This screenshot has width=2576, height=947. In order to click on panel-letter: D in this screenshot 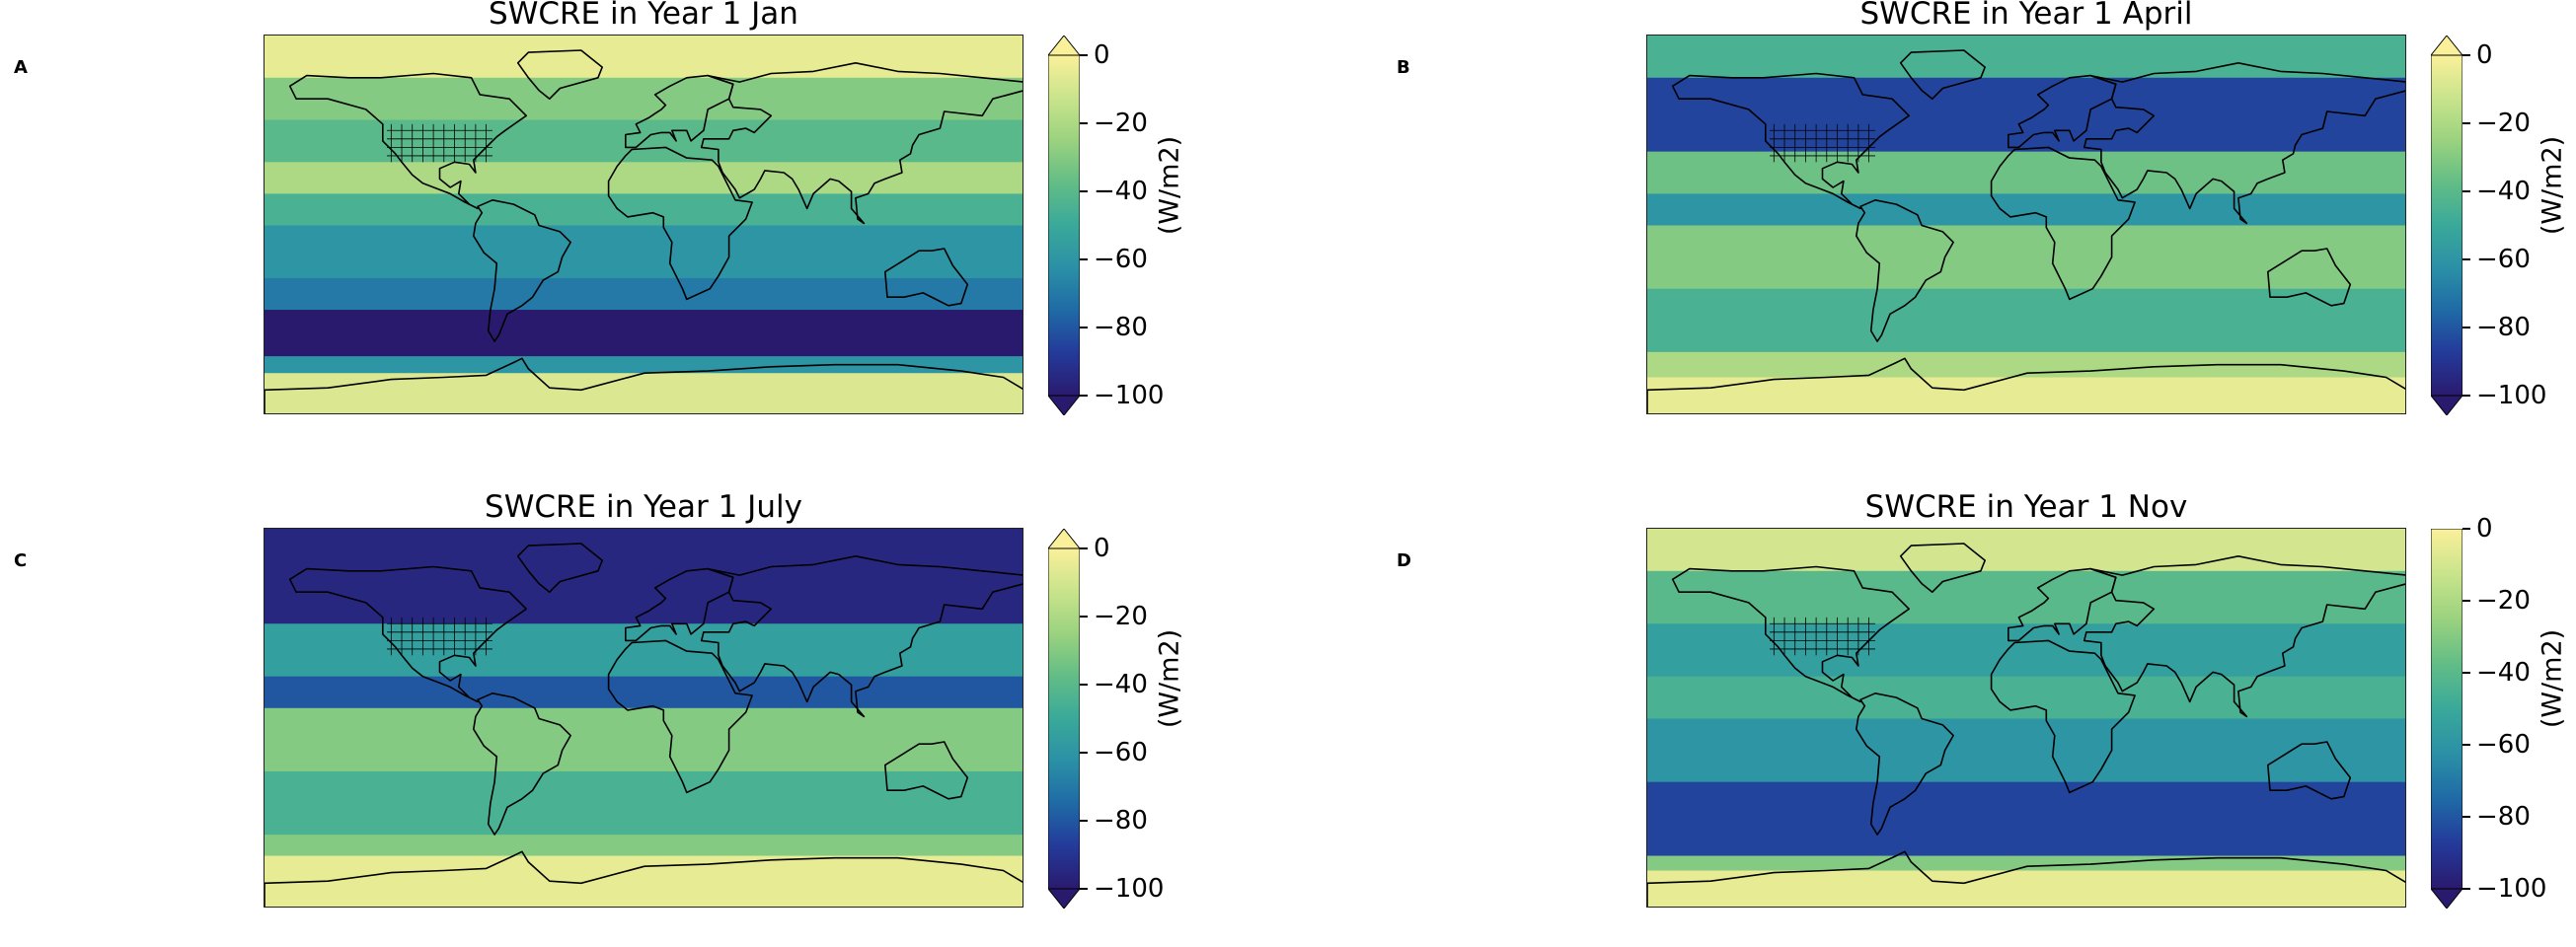, I will do `click(1404, 560)`.